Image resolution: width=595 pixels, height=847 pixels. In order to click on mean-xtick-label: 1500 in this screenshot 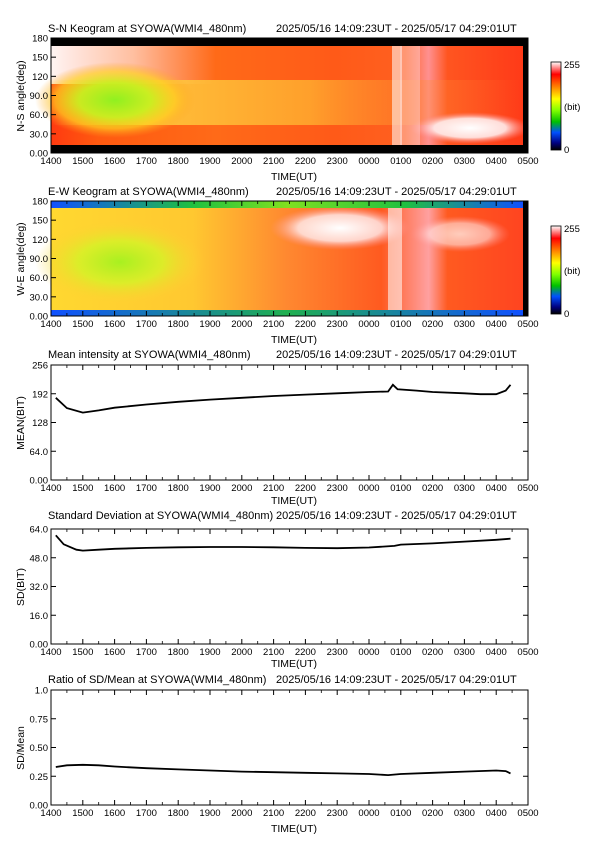, I will do `click(82, 488)`.